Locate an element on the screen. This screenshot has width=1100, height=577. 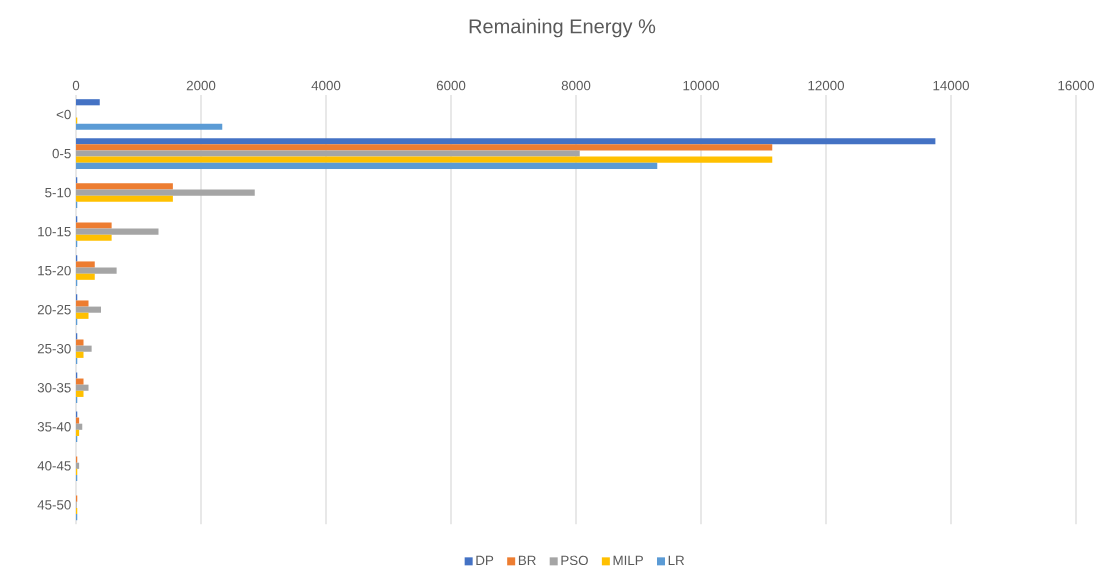
y-tick-label: 45-50 is located at coordinates (54, 505).